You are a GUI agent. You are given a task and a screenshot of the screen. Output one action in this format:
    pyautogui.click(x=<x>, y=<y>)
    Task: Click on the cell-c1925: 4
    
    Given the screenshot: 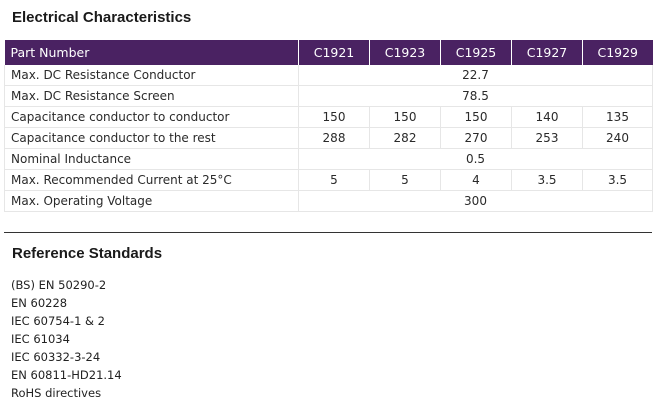 What is the action you would take?
    pyautogui.click(x=476, y=180)
    